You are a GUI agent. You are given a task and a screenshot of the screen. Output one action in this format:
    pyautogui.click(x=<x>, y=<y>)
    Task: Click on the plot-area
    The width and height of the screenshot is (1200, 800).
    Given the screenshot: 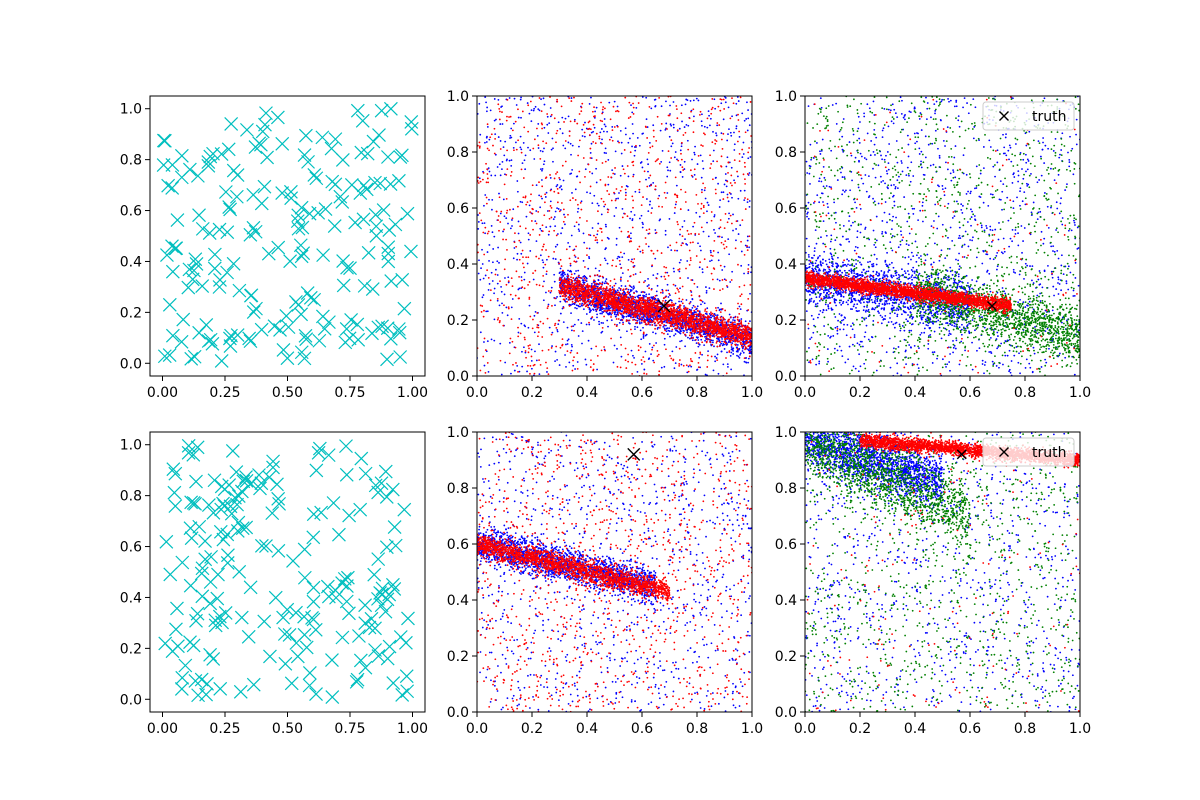 What is the action you would take?
    pyautogui.click(x=287, y=234)
    